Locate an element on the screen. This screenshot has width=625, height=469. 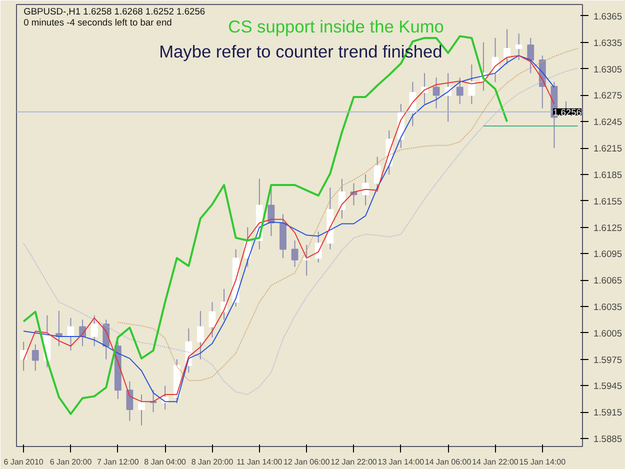
x-tick-label: 8 Jan 04:00 is located at coordinates (165, 462).